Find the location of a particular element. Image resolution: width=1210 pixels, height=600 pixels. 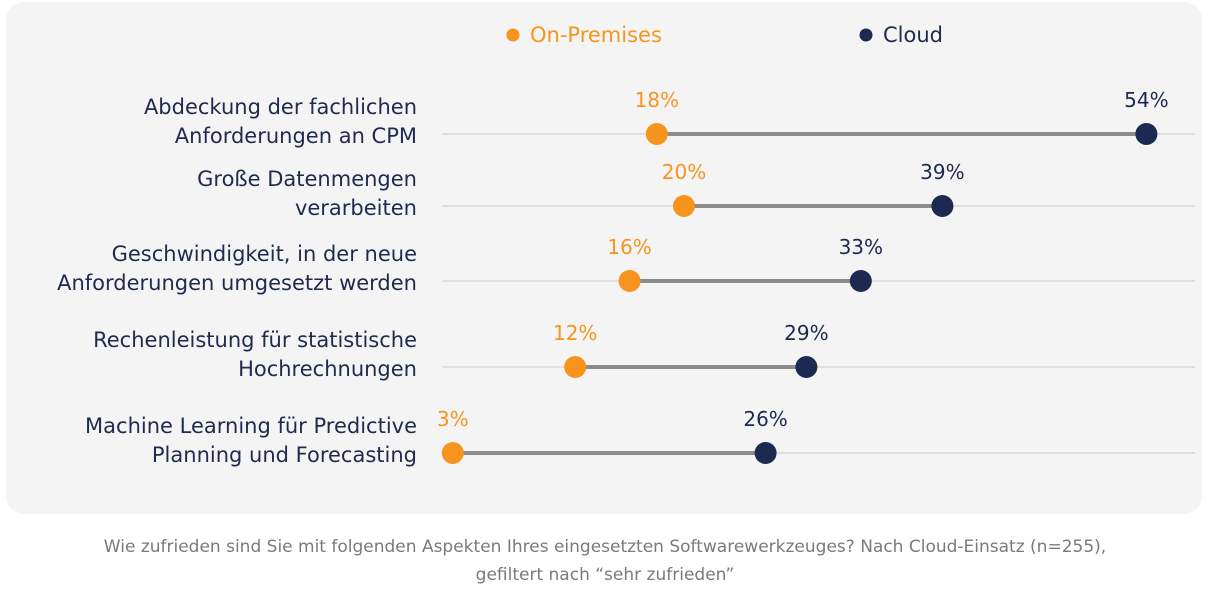

on-premises-value-label: 16% is located at coordinates (629, 247).